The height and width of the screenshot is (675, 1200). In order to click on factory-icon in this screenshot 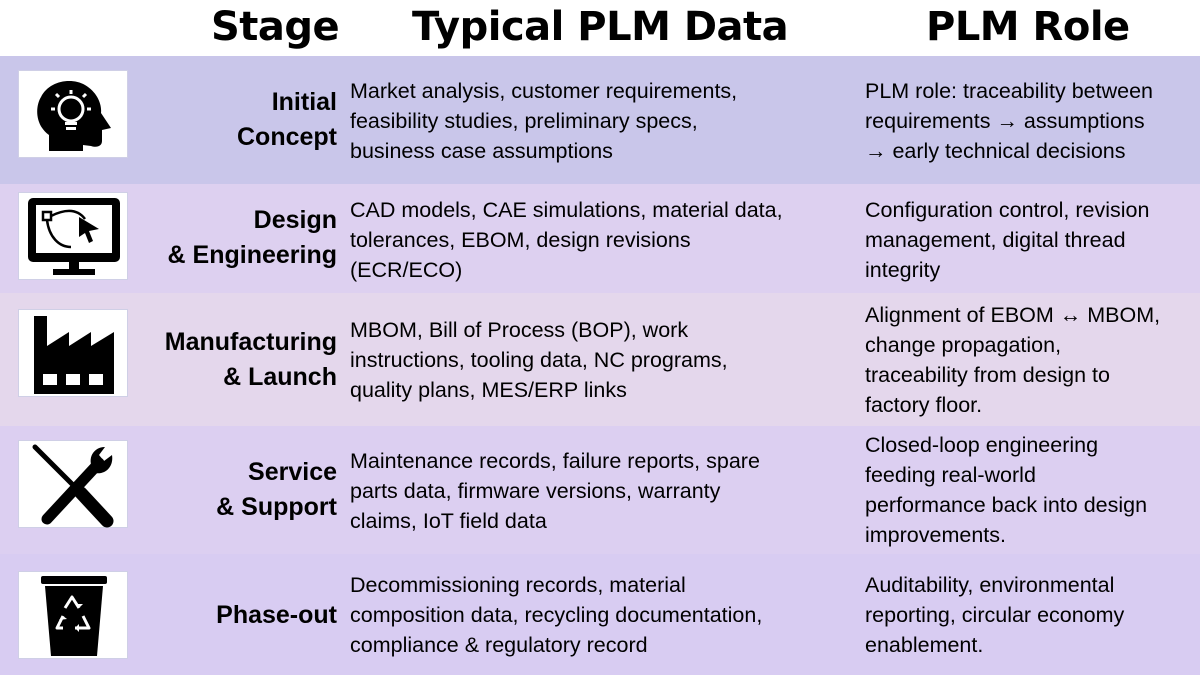, I will do `click(73, 353)`.